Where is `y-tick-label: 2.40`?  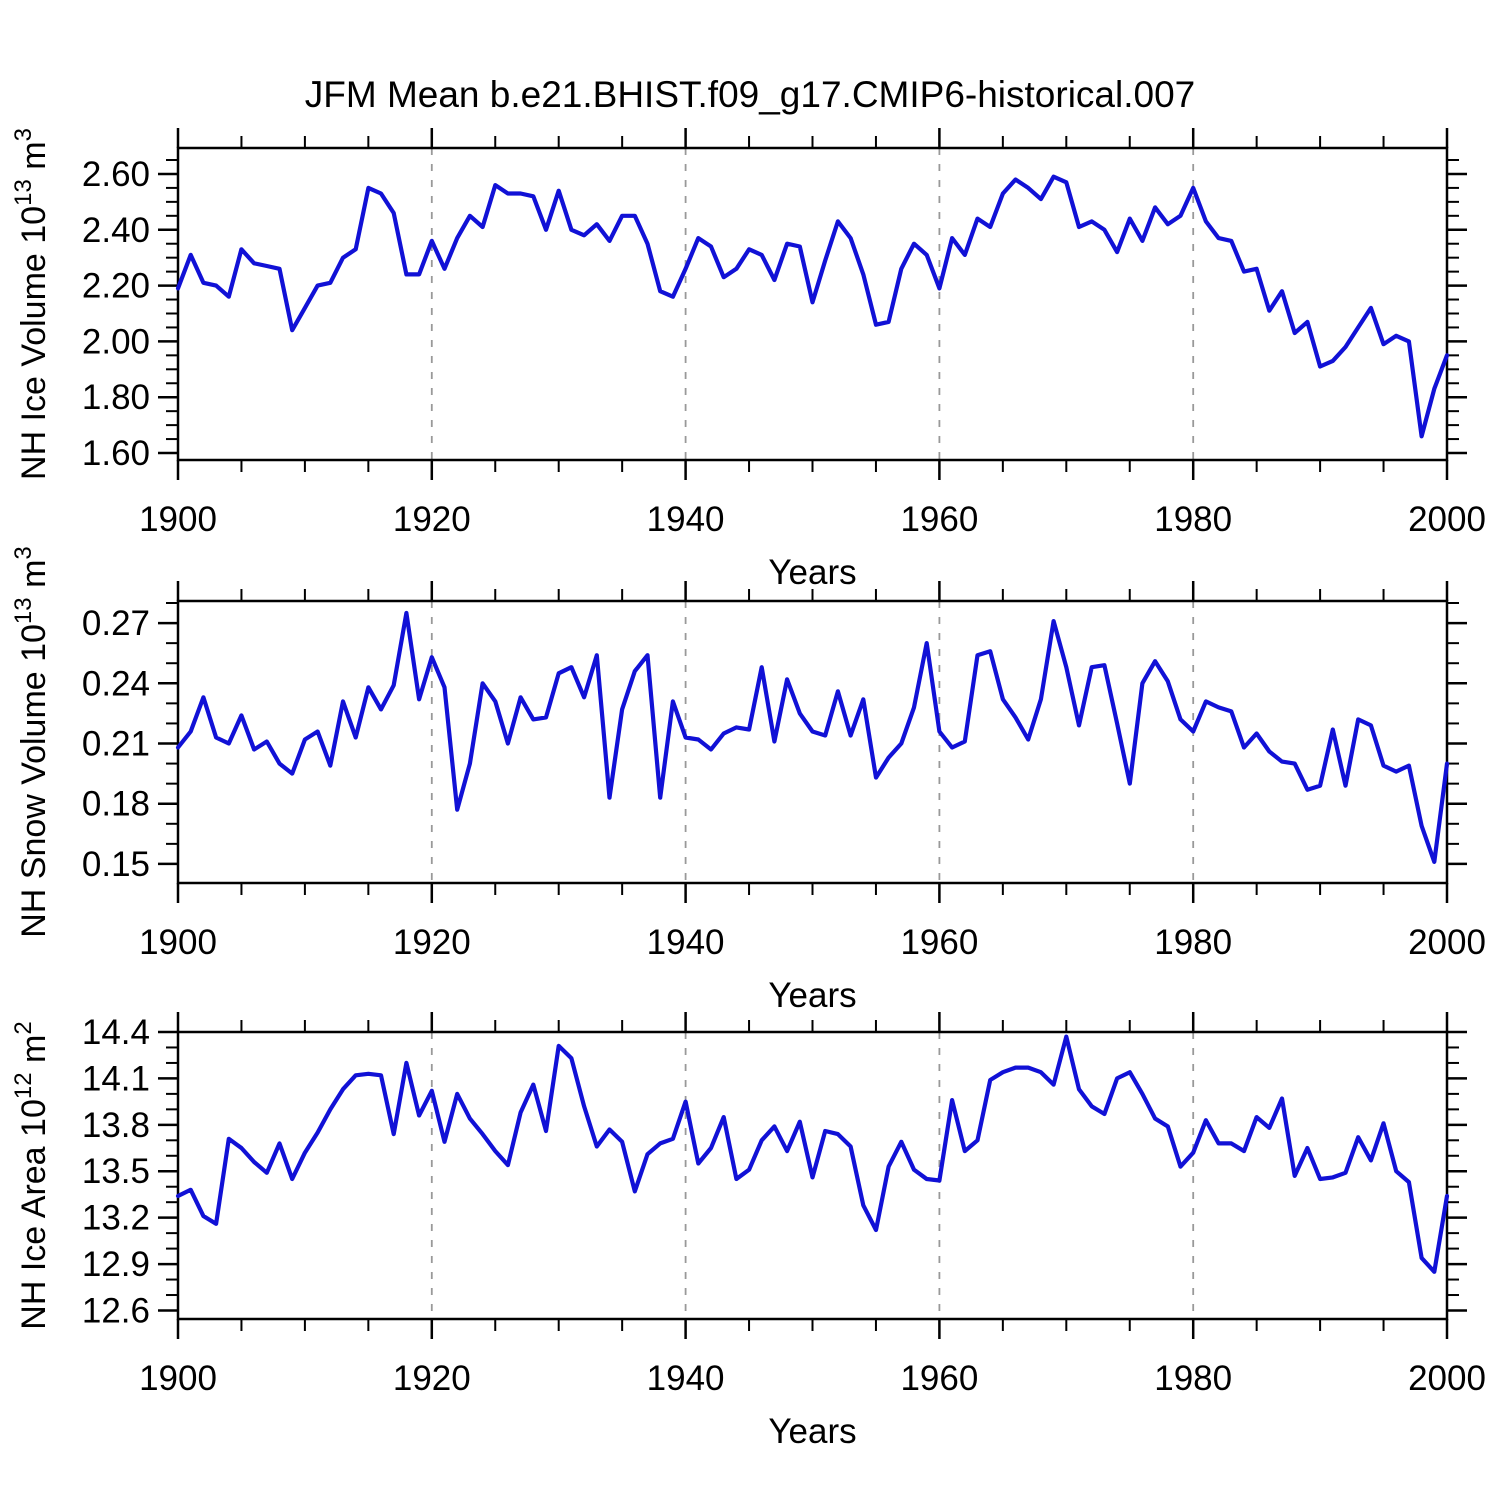 y-tick-label: 2.40 is located at coordinates (116, 230).